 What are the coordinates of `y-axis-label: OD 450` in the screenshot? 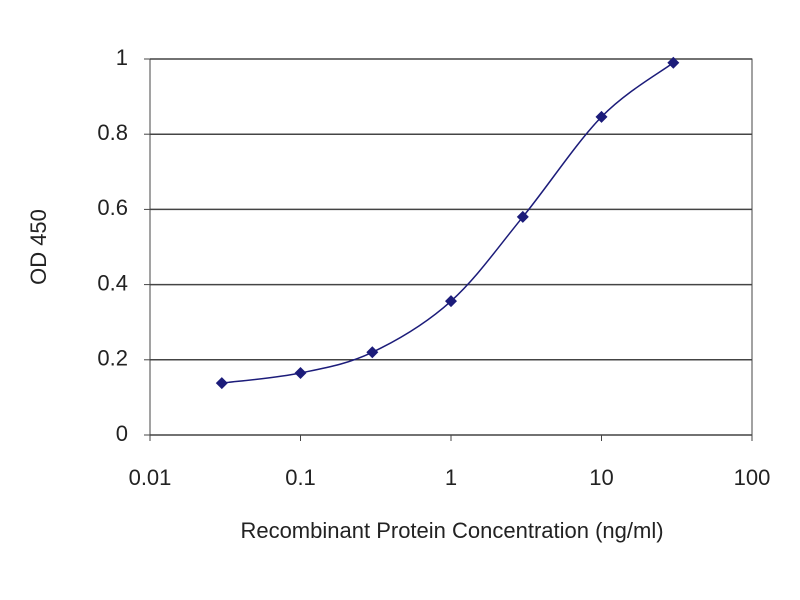 It's located at (38, 247).